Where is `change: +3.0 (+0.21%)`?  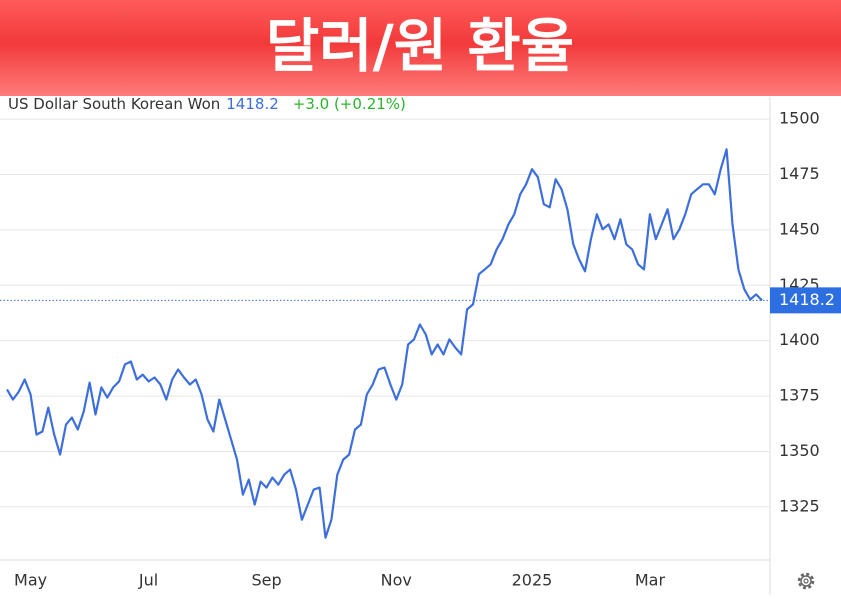 change: +3.0 (+0.21%) is located at coordinates (349, 104).